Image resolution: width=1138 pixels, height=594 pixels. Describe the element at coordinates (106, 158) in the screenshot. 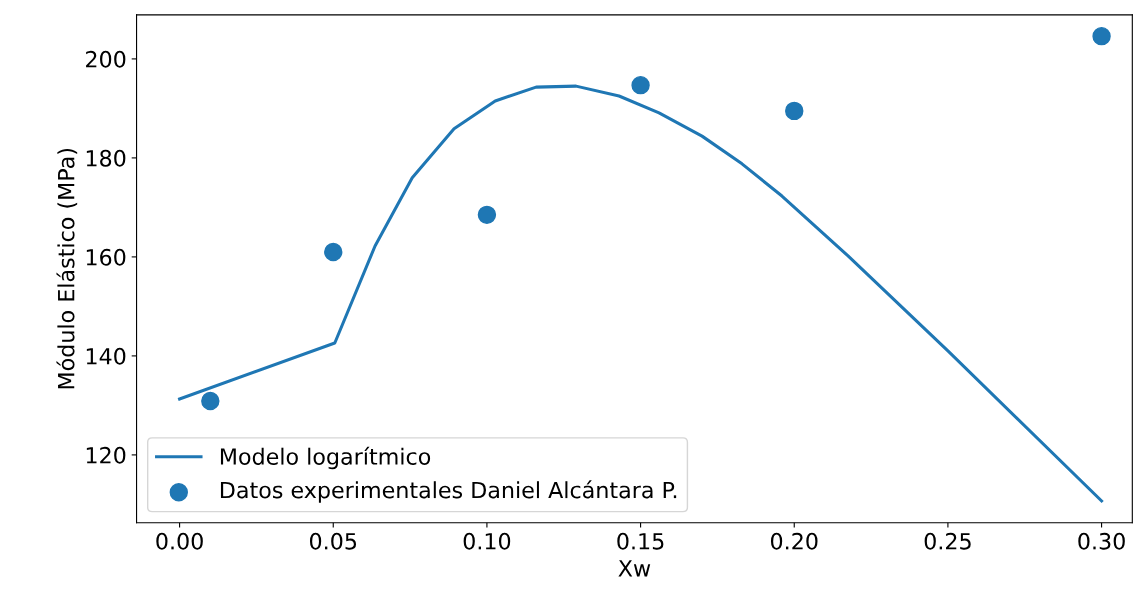

I see `y-tick-label: 180` at that location.